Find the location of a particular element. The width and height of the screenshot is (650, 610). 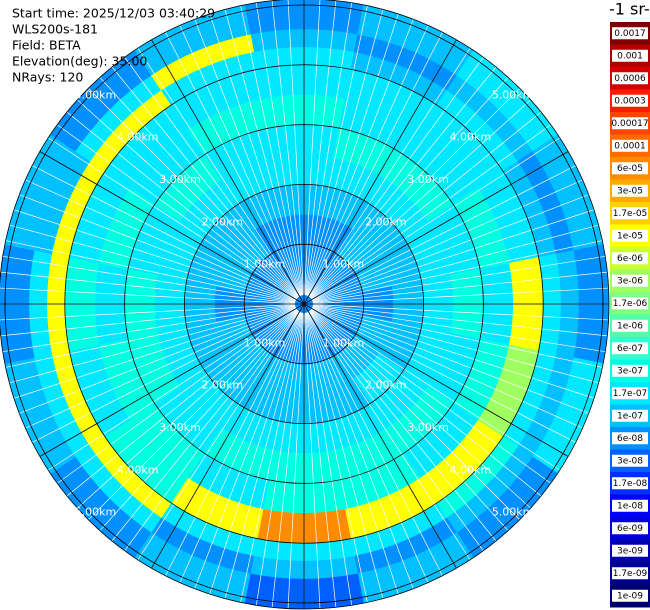

colorbar-label: 1.7e-09 is located at coordinates (630, 574).